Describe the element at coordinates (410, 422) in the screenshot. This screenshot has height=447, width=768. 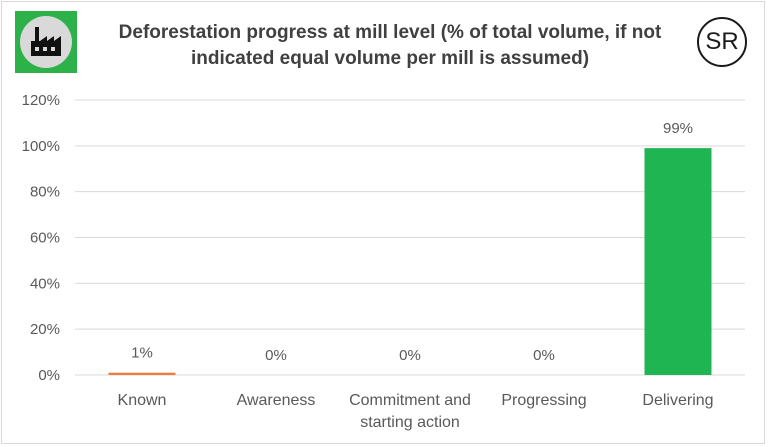
I see `x-tick-label: starting action` at that location.